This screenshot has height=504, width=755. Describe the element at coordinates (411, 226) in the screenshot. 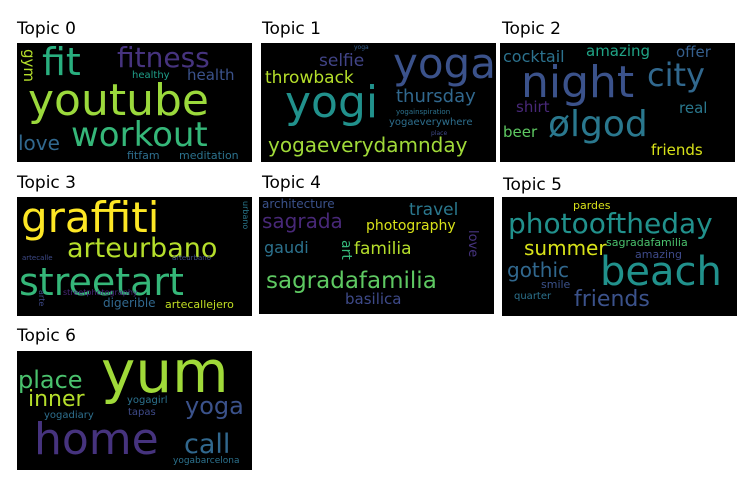

I see `topic-4-word-4: photography` at that location.